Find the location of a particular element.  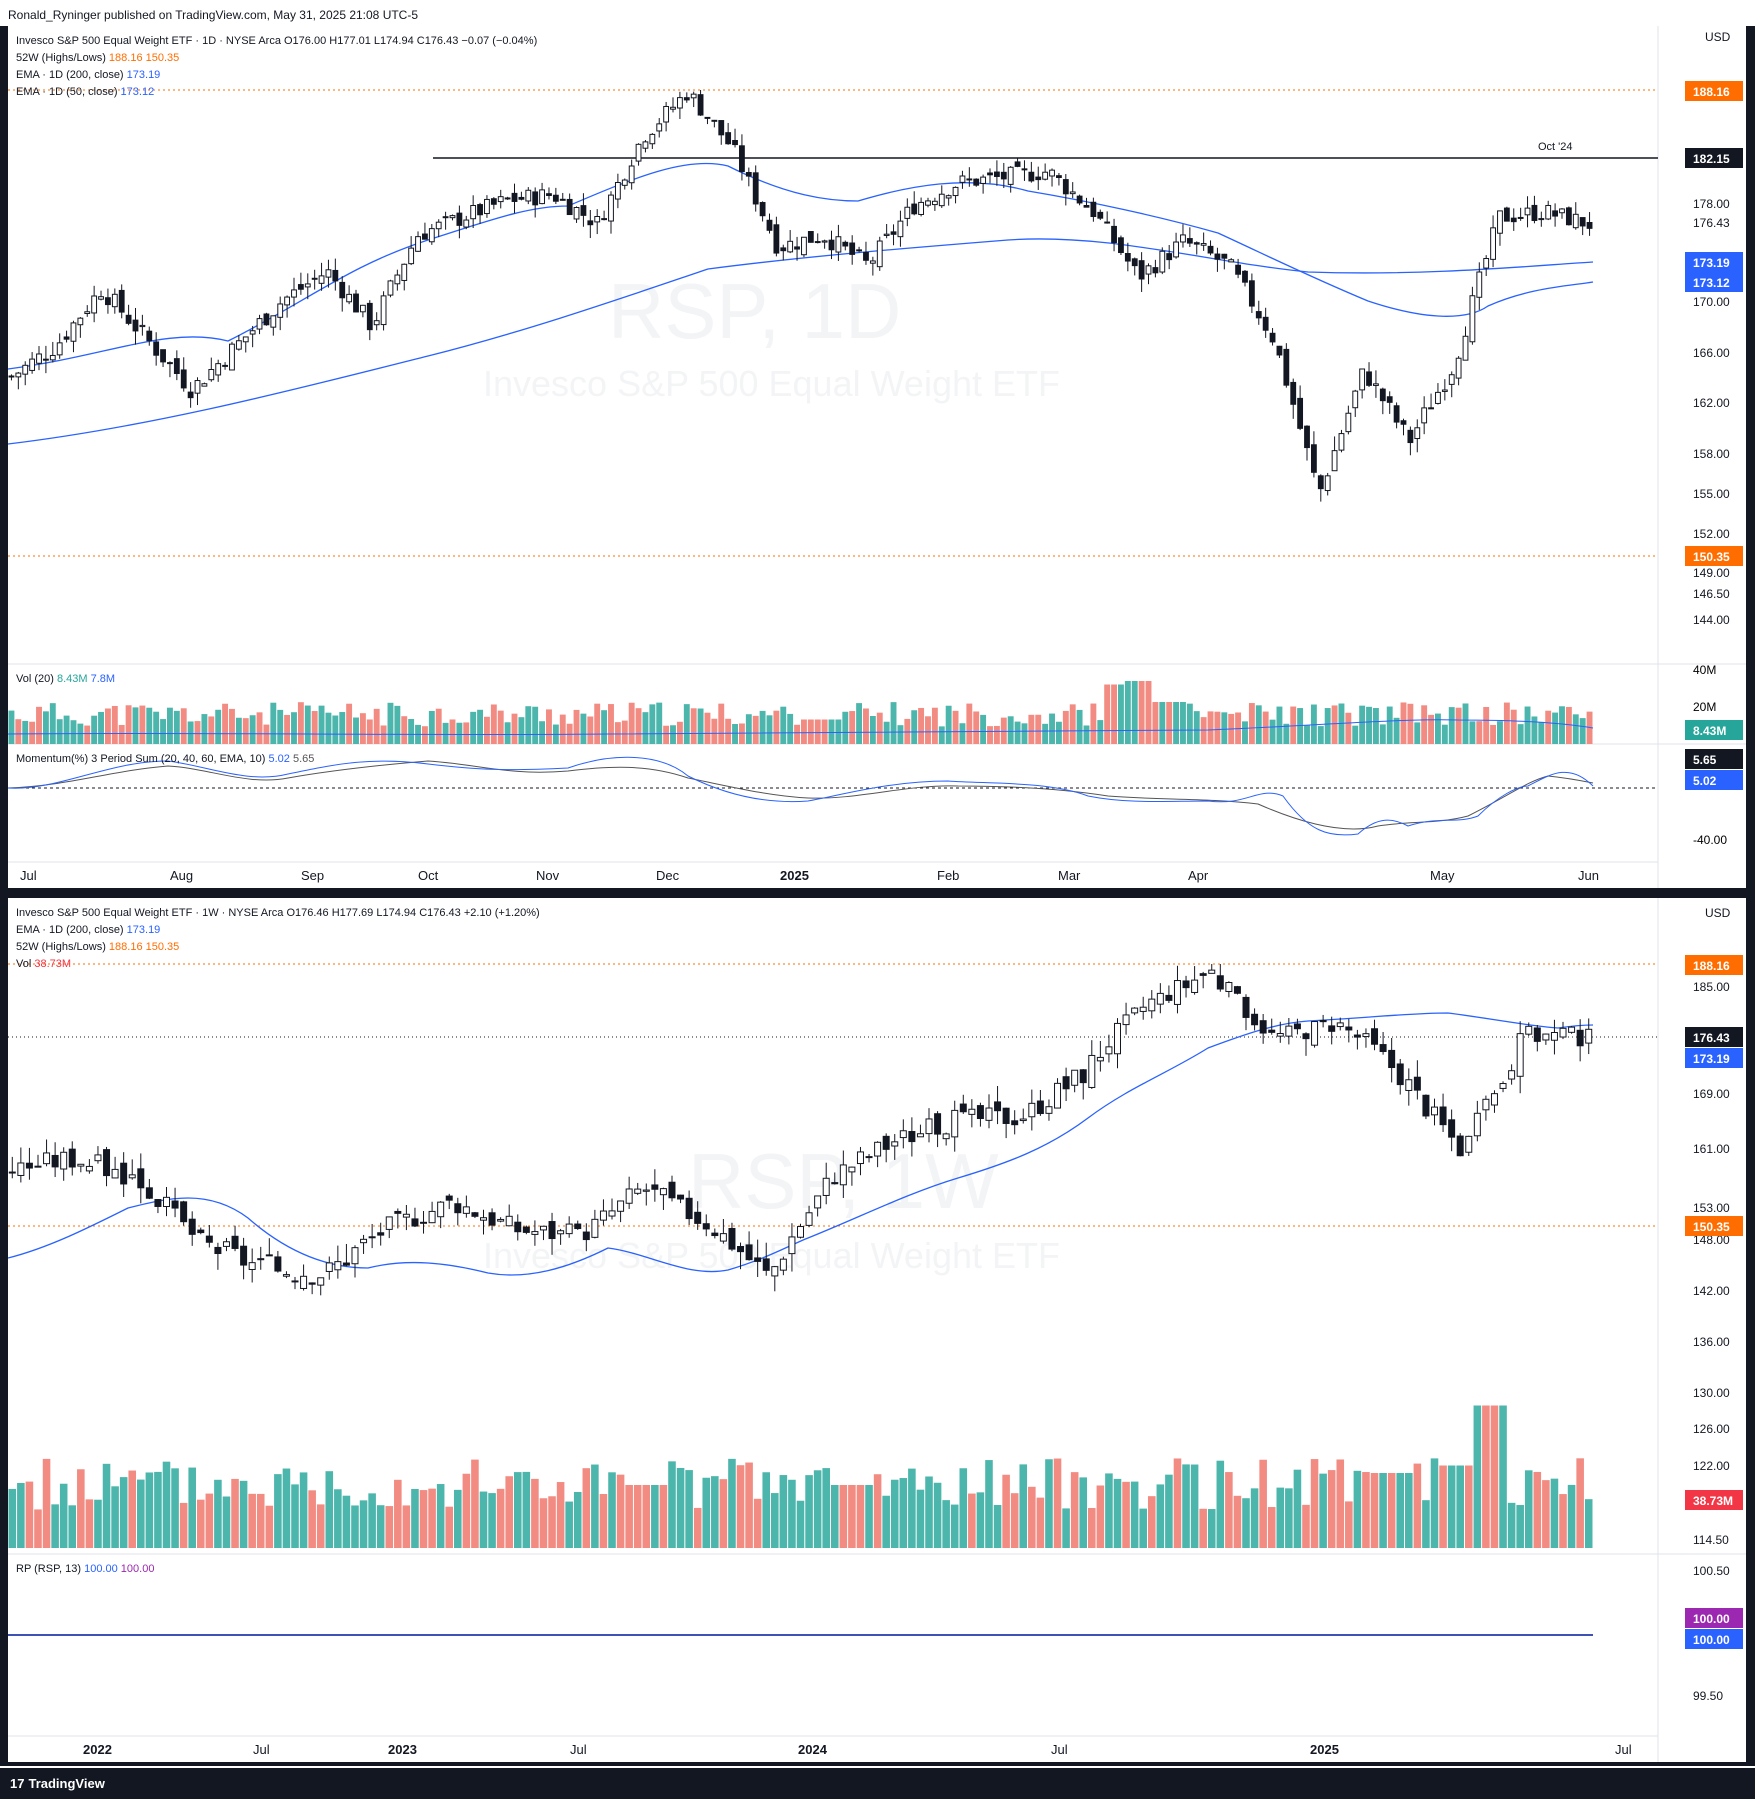

wxtick-2023: 2023 is located at coordinates (402, 1749).